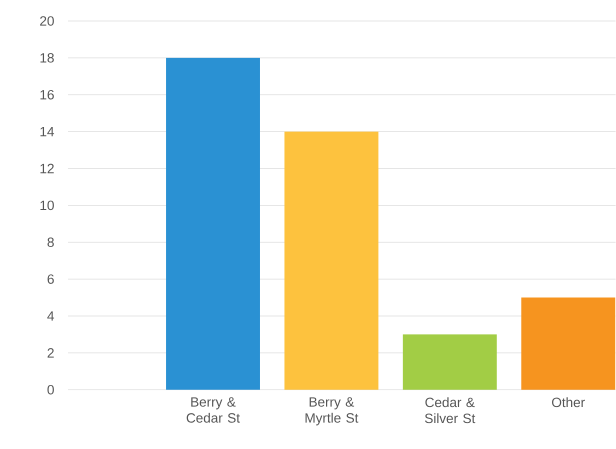  I want to click on y-tick-label: 20, so click(47, 21).